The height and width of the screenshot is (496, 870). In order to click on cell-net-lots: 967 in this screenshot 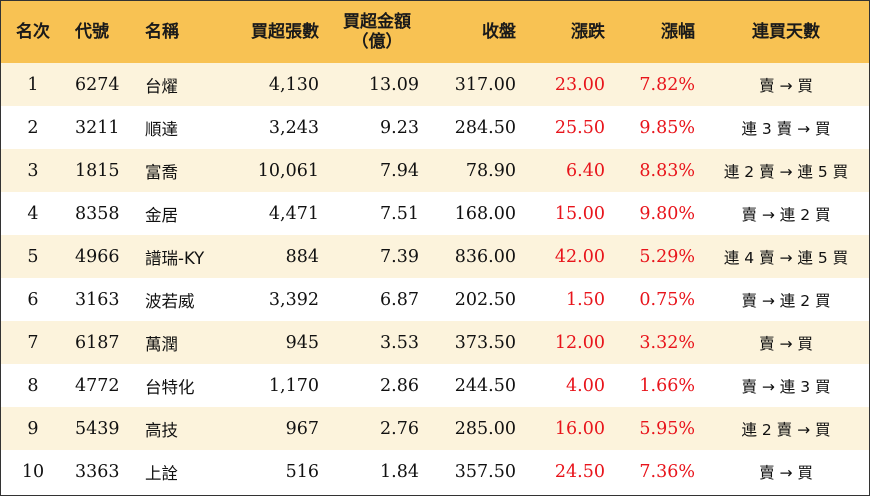, I will do `click(302, 428)`.